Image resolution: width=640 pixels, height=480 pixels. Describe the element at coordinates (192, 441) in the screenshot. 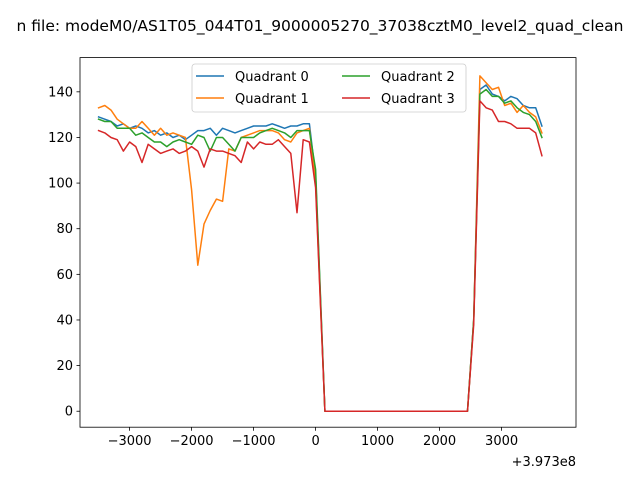

I see `x-tick-label: −2000` at that location.